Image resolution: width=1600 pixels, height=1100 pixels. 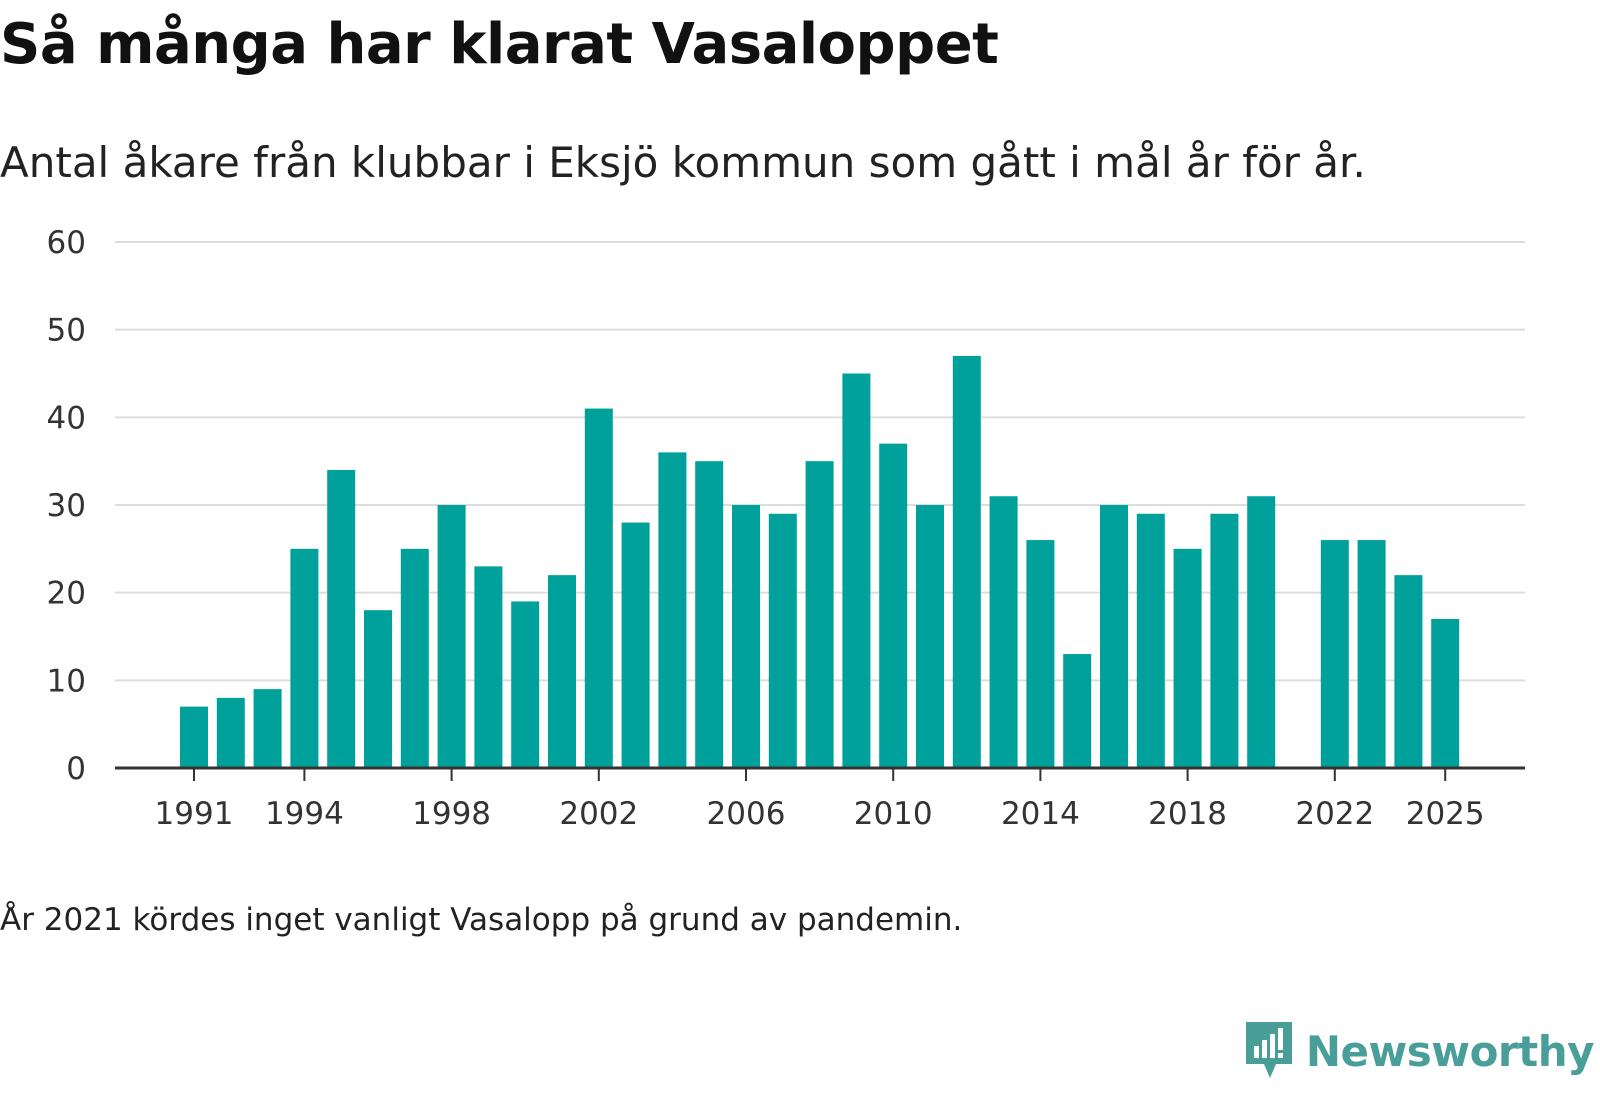 What do you see at coordinates (1003, 632) in the screenshot?
I see `bar-2013` at bounding box center [1003, 632].